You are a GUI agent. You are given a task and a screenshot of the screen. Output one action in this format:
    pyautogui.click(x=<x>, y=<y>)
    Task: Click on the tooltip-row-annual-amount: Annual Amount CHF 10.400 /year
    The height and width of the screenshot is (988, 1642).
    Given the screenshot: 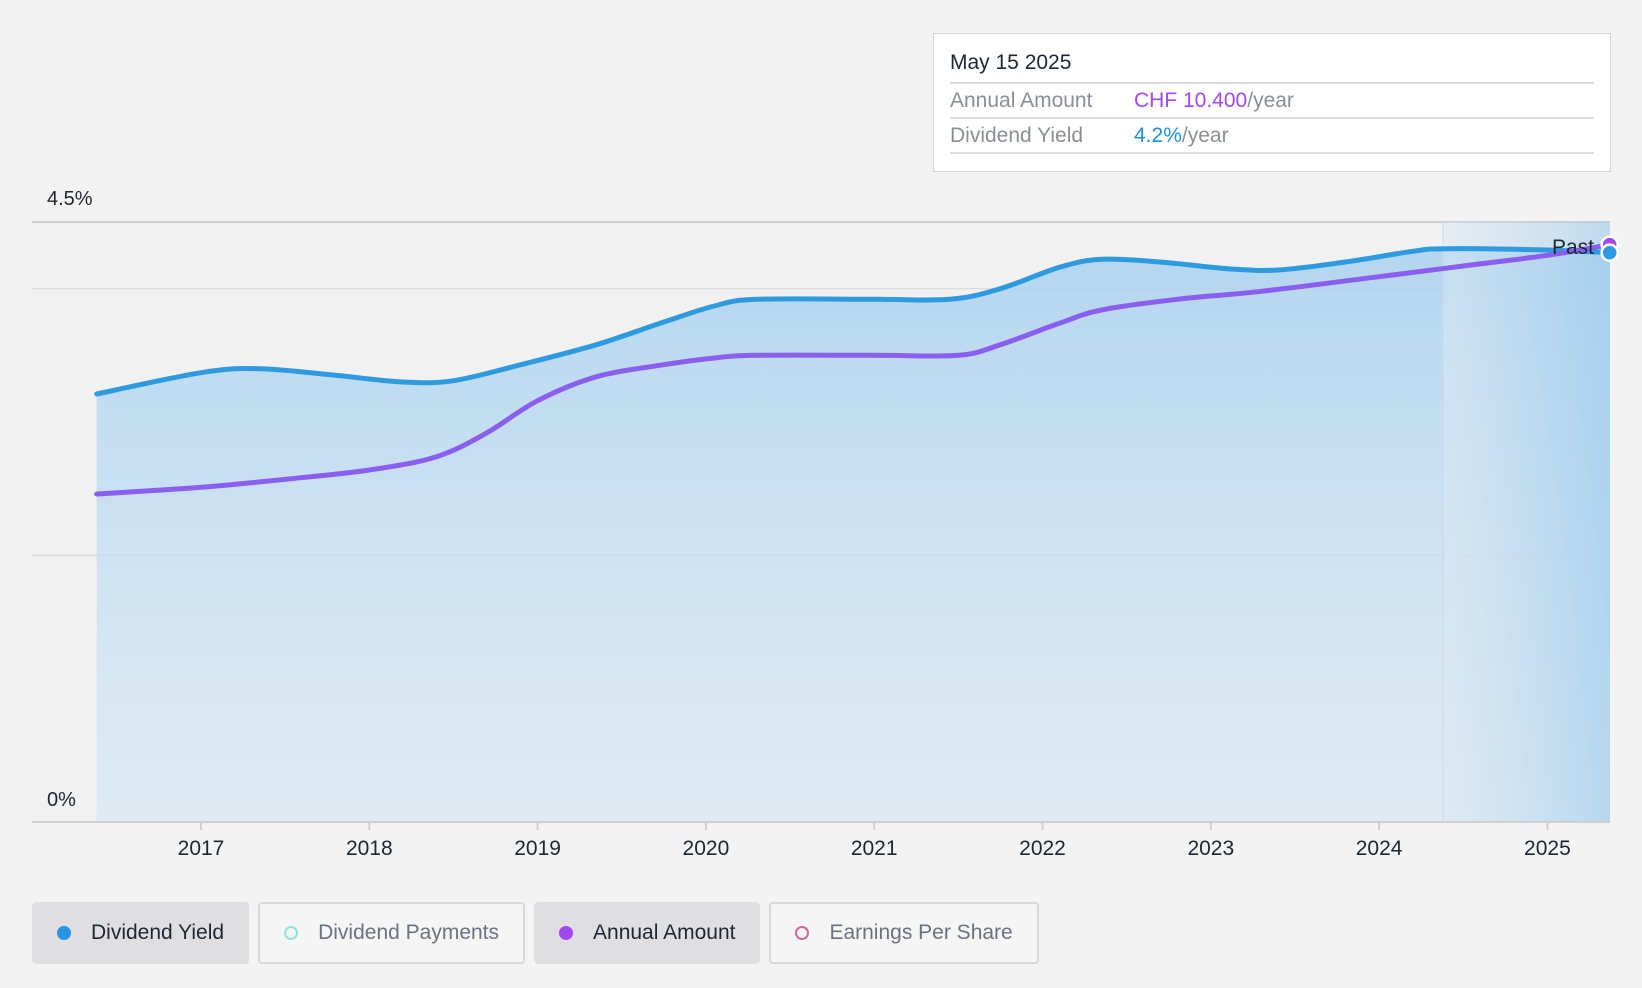 What is the action you would take?
    pyautogui.click(x=1272, y=101)
    